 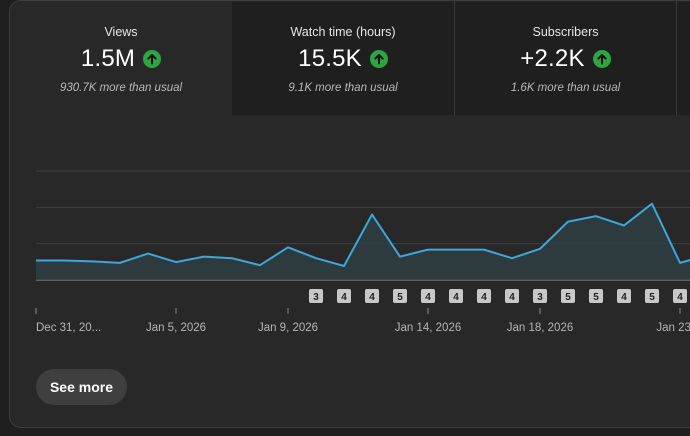 I want to click on tab-subscribers-sub: 1.6K more than usual, so click(x=565, y=88).